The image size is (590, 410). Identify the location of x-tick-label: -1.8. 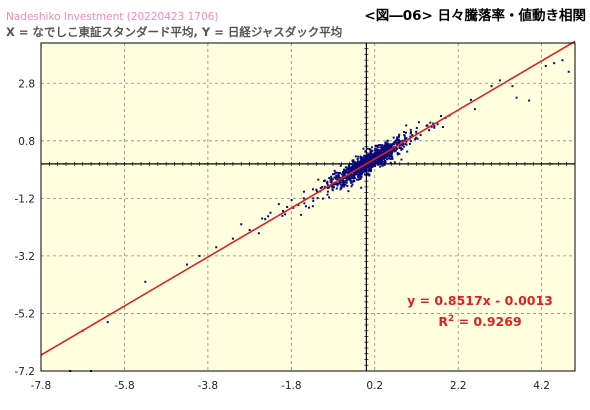
(291, 386).